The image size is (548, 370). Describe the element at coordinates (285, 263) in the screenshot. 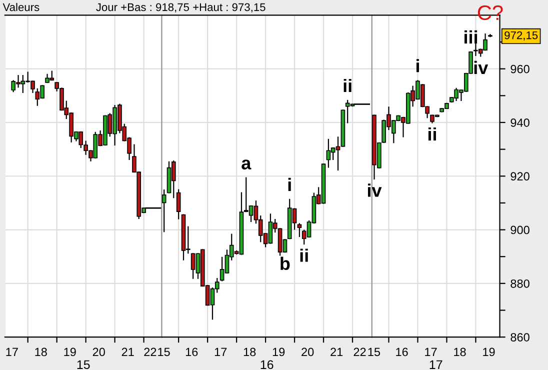

I see `annotation: b` at that location.